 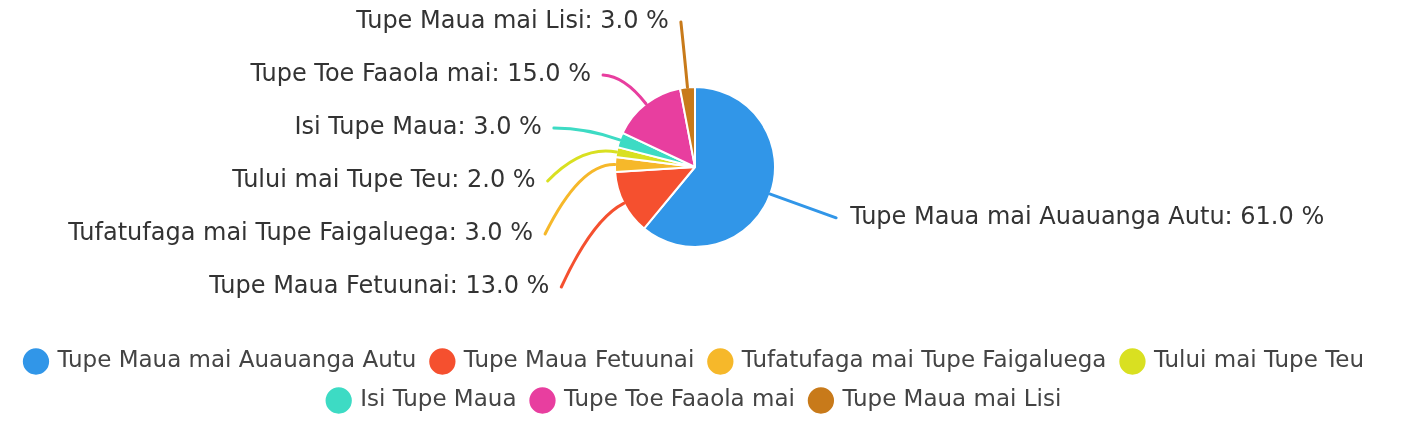 What do you see at coordinates (383, 179) in the screenshot?
I see `data-label: Tului mai Tupe Teu: 2.0 %` at bounding box center [383, 179].